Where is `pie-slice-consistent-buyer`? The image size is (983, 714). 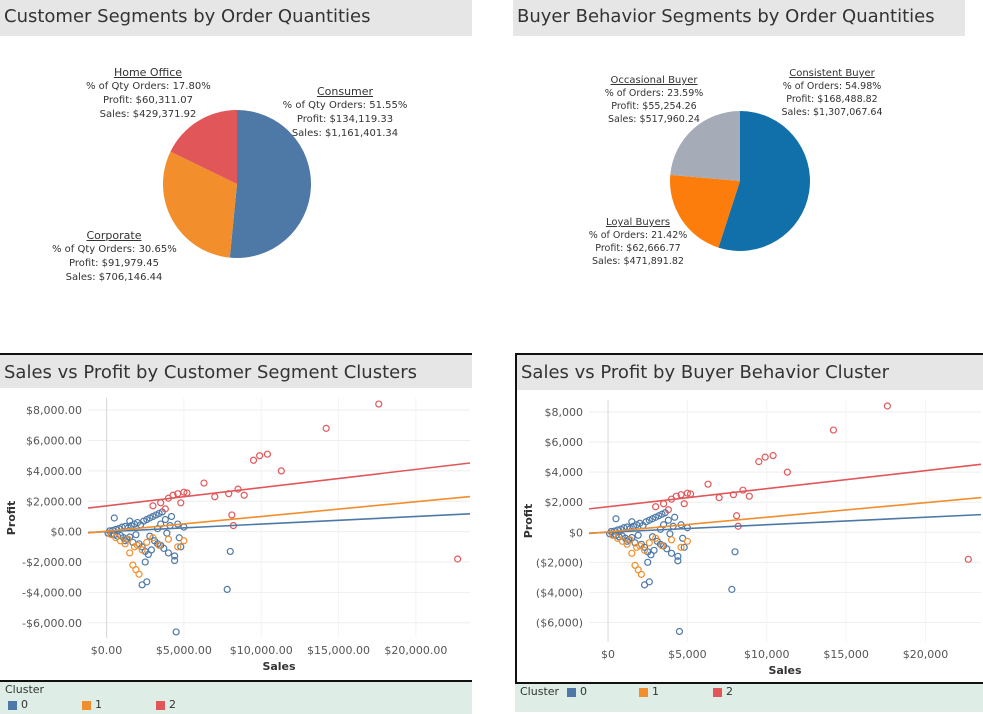
pie-slice-consistent-buyer is located at coordinates (764, 181).